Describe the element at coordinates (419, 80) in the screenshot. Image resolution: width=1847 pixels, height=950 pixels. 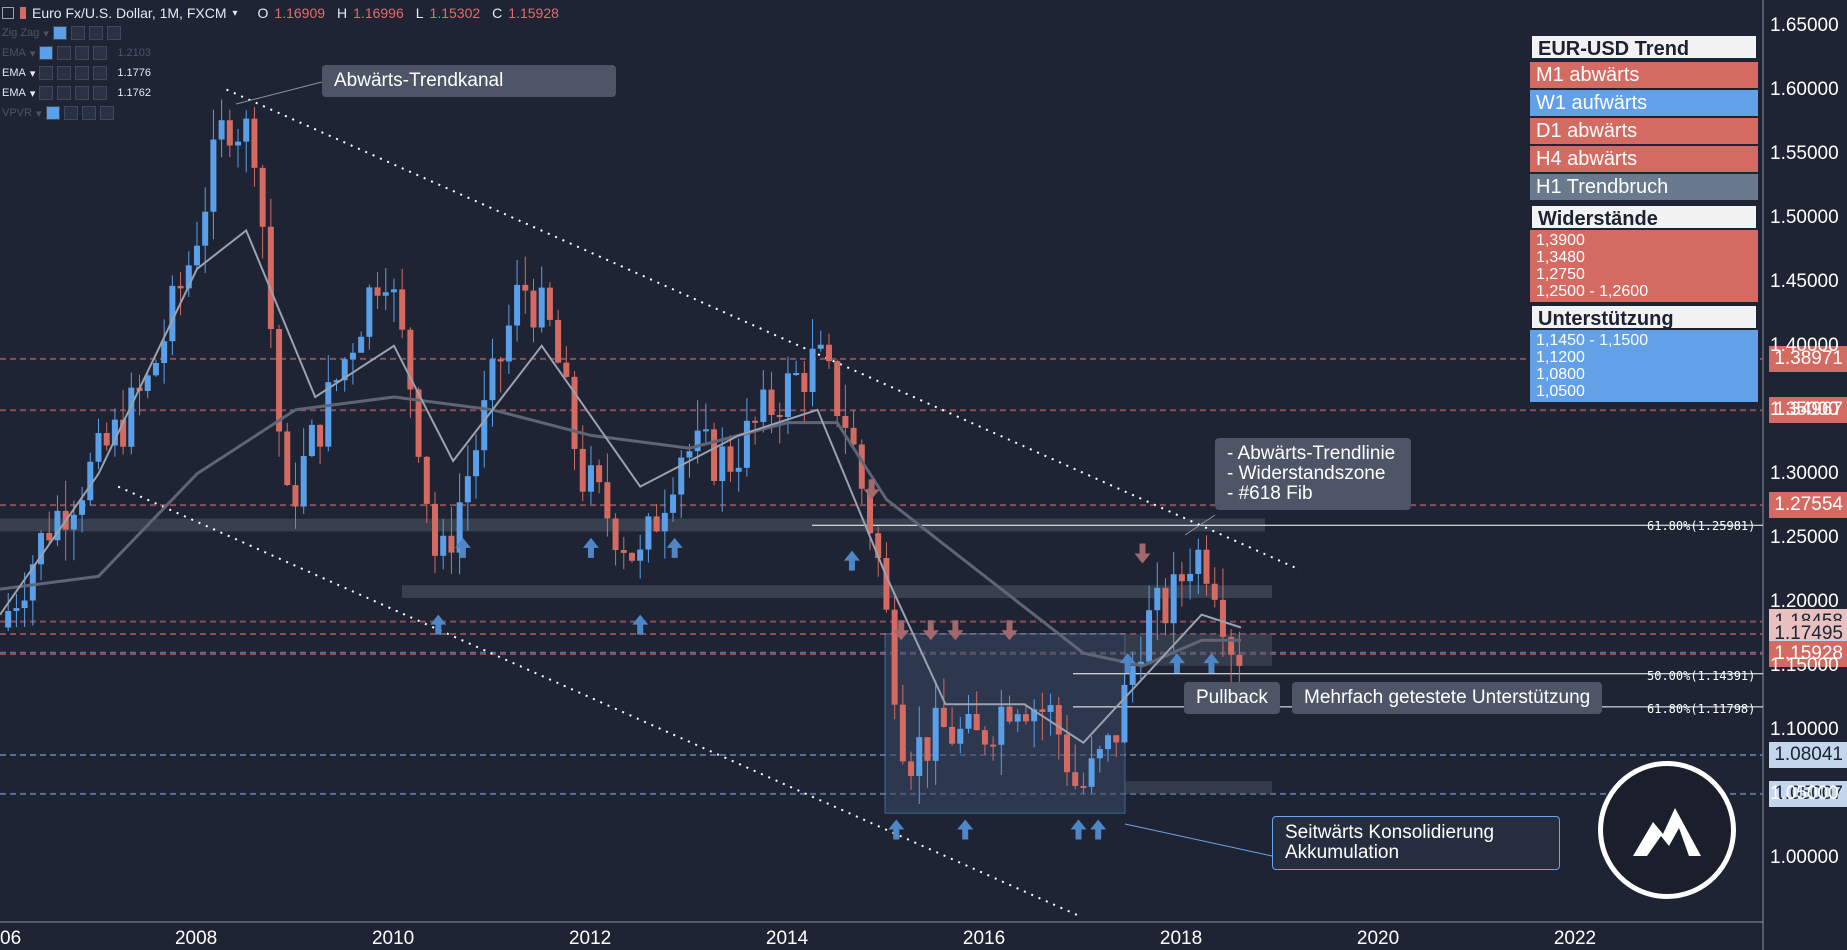
I see `channel-label: Abwärts-Trendkanal` at that location.